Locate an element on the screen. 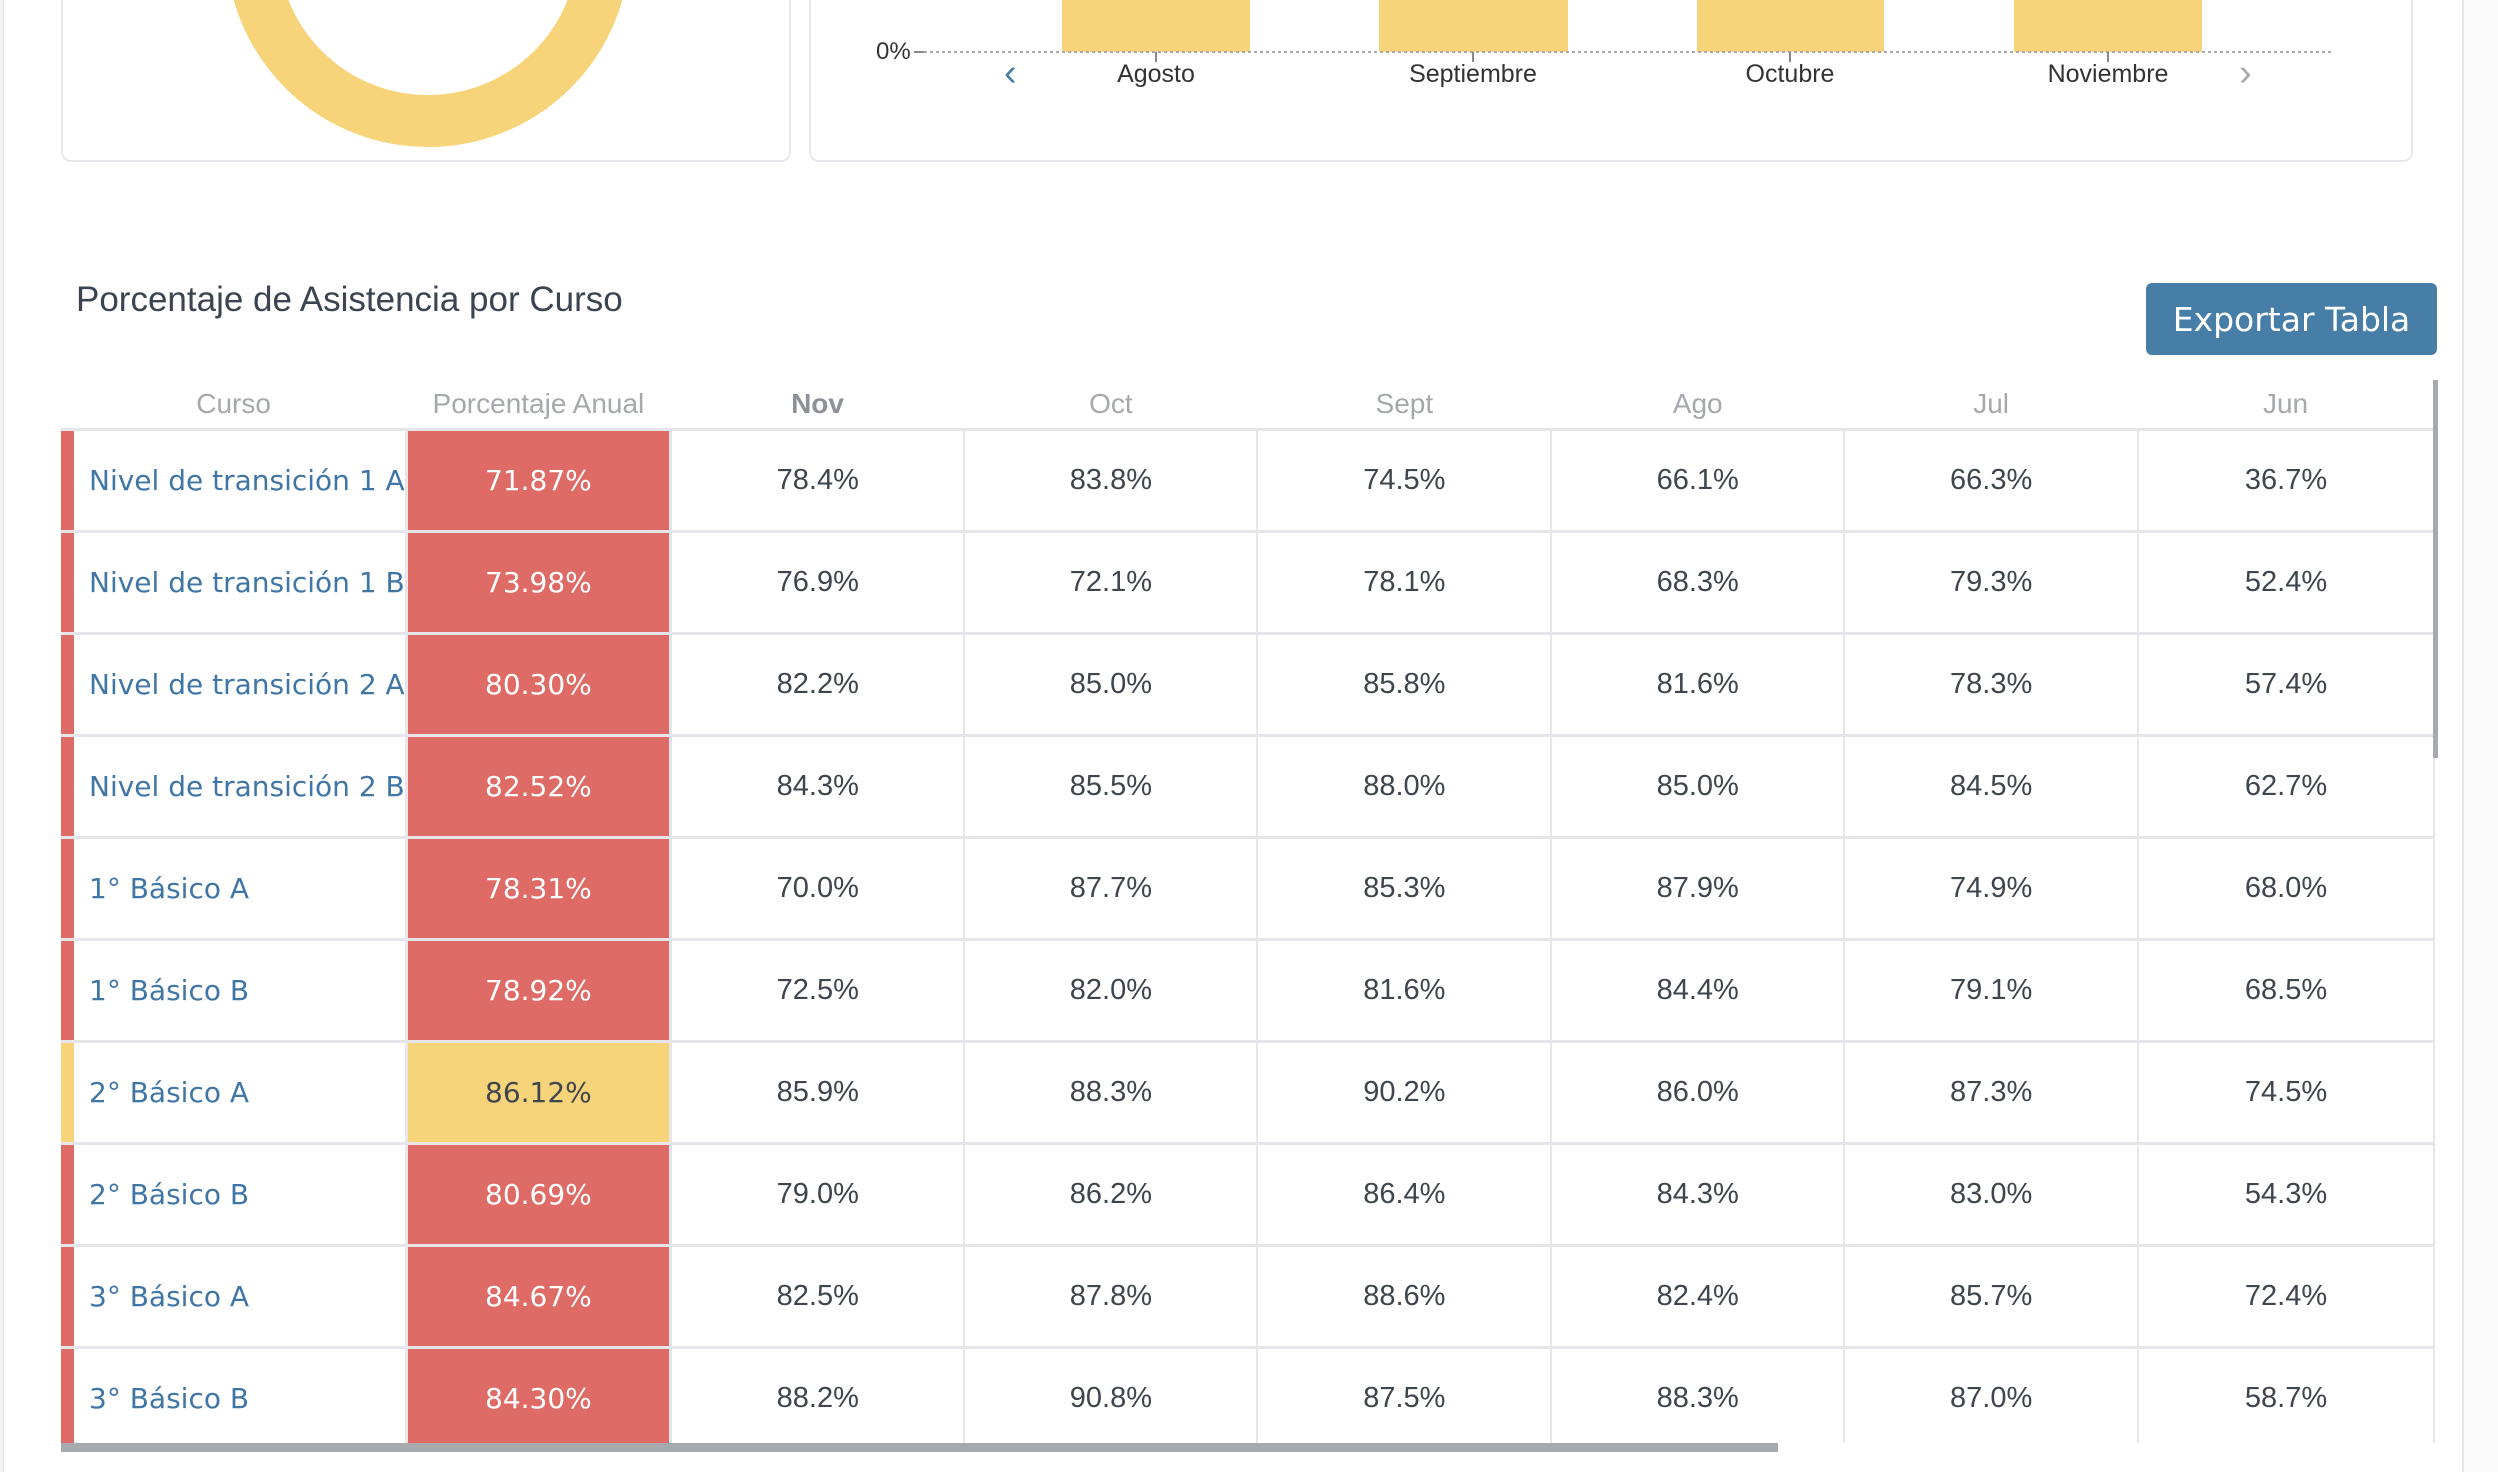 The height and width of the screenshot is (1472, 2498). month-percentage-cell: 74.9% is located at coordinates (1991, 889).